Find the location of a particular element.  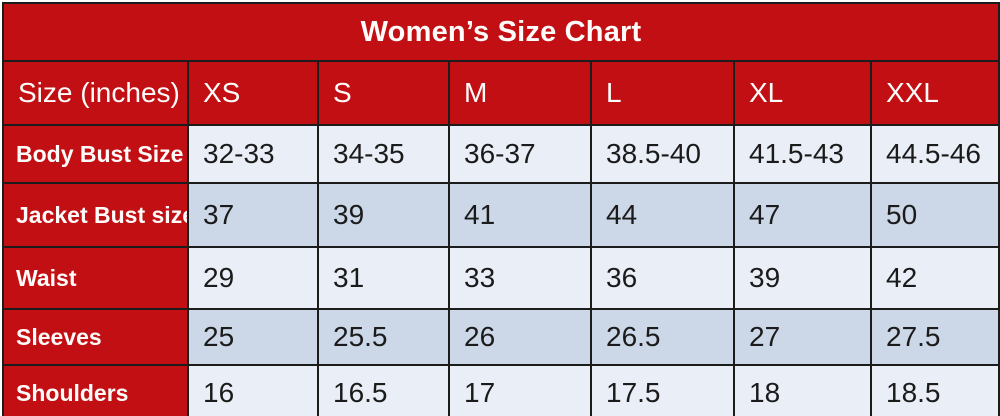

data-cell: 17 is located at coordinates (520, 390).